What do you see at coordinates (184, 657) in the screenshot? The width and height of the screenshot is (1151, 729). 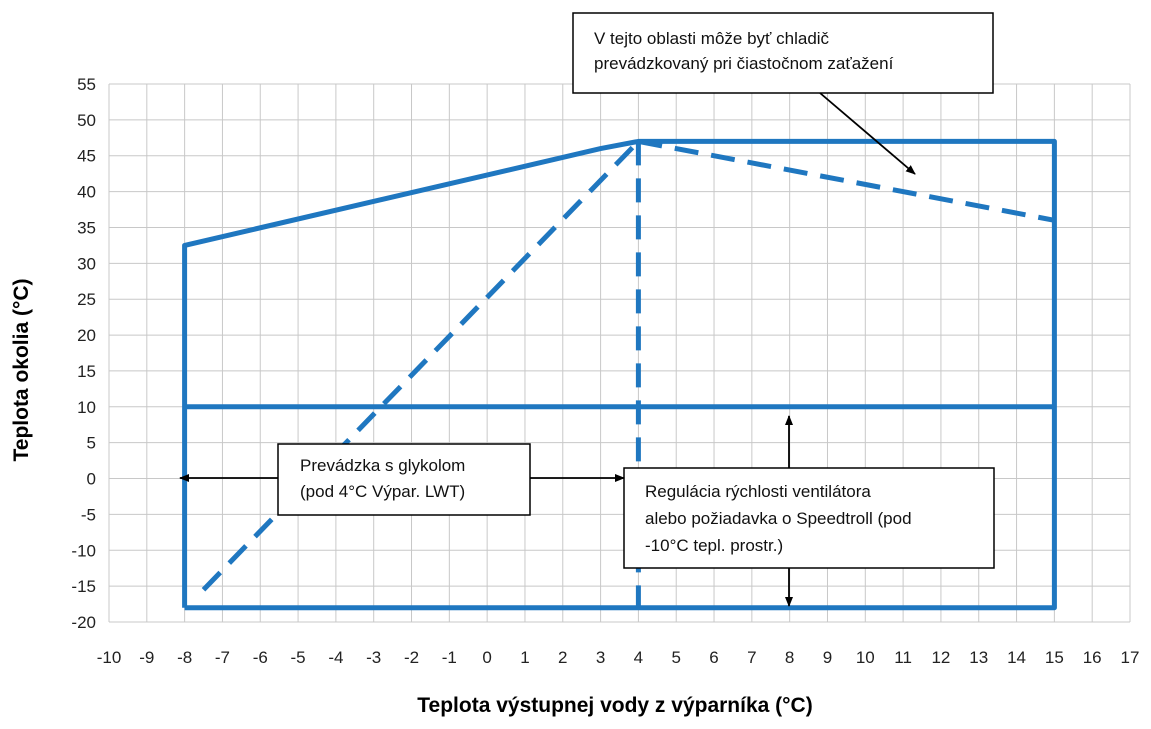 I see `x-tick-label: -8` at bounding box center [184, 657].